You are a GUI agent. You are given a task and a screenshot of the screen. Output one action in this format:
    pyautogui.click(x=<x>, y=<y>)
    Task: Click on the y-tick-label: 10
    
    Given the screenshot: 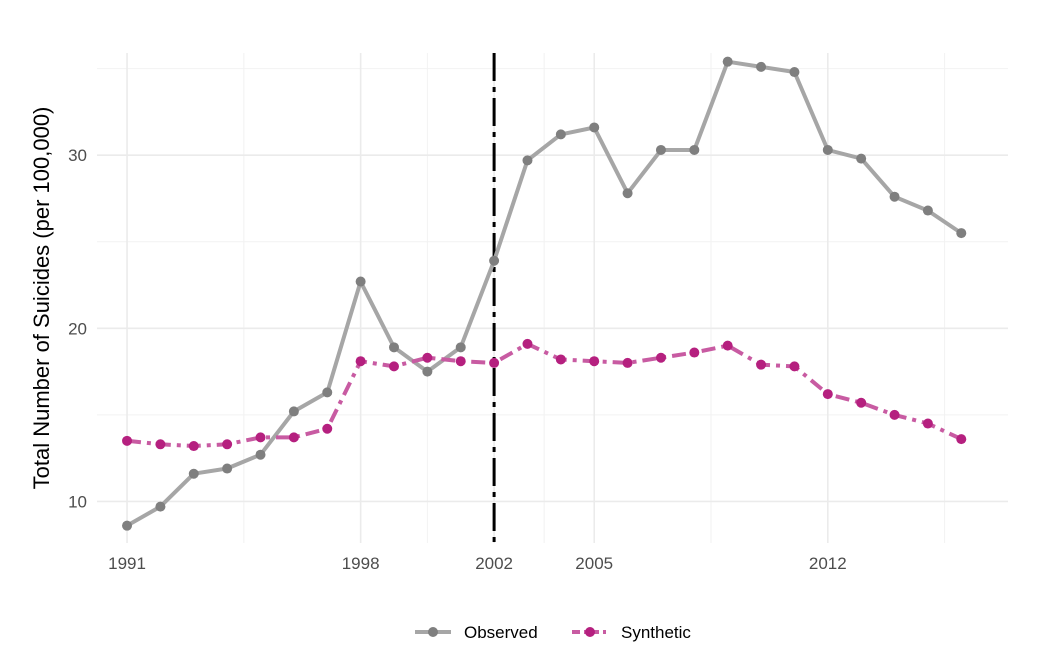 What is the action you would take?
    pyautogui.click(x=77, y=501)
    